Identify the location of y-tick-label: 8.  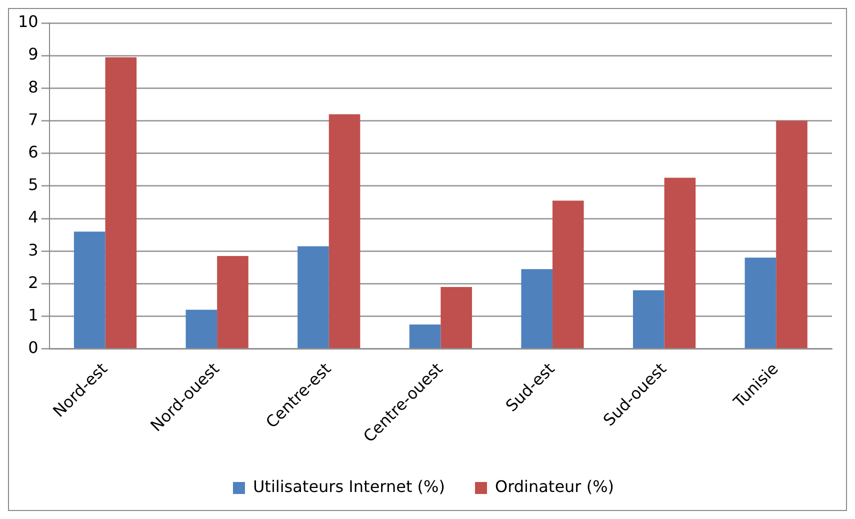
(33, 86).